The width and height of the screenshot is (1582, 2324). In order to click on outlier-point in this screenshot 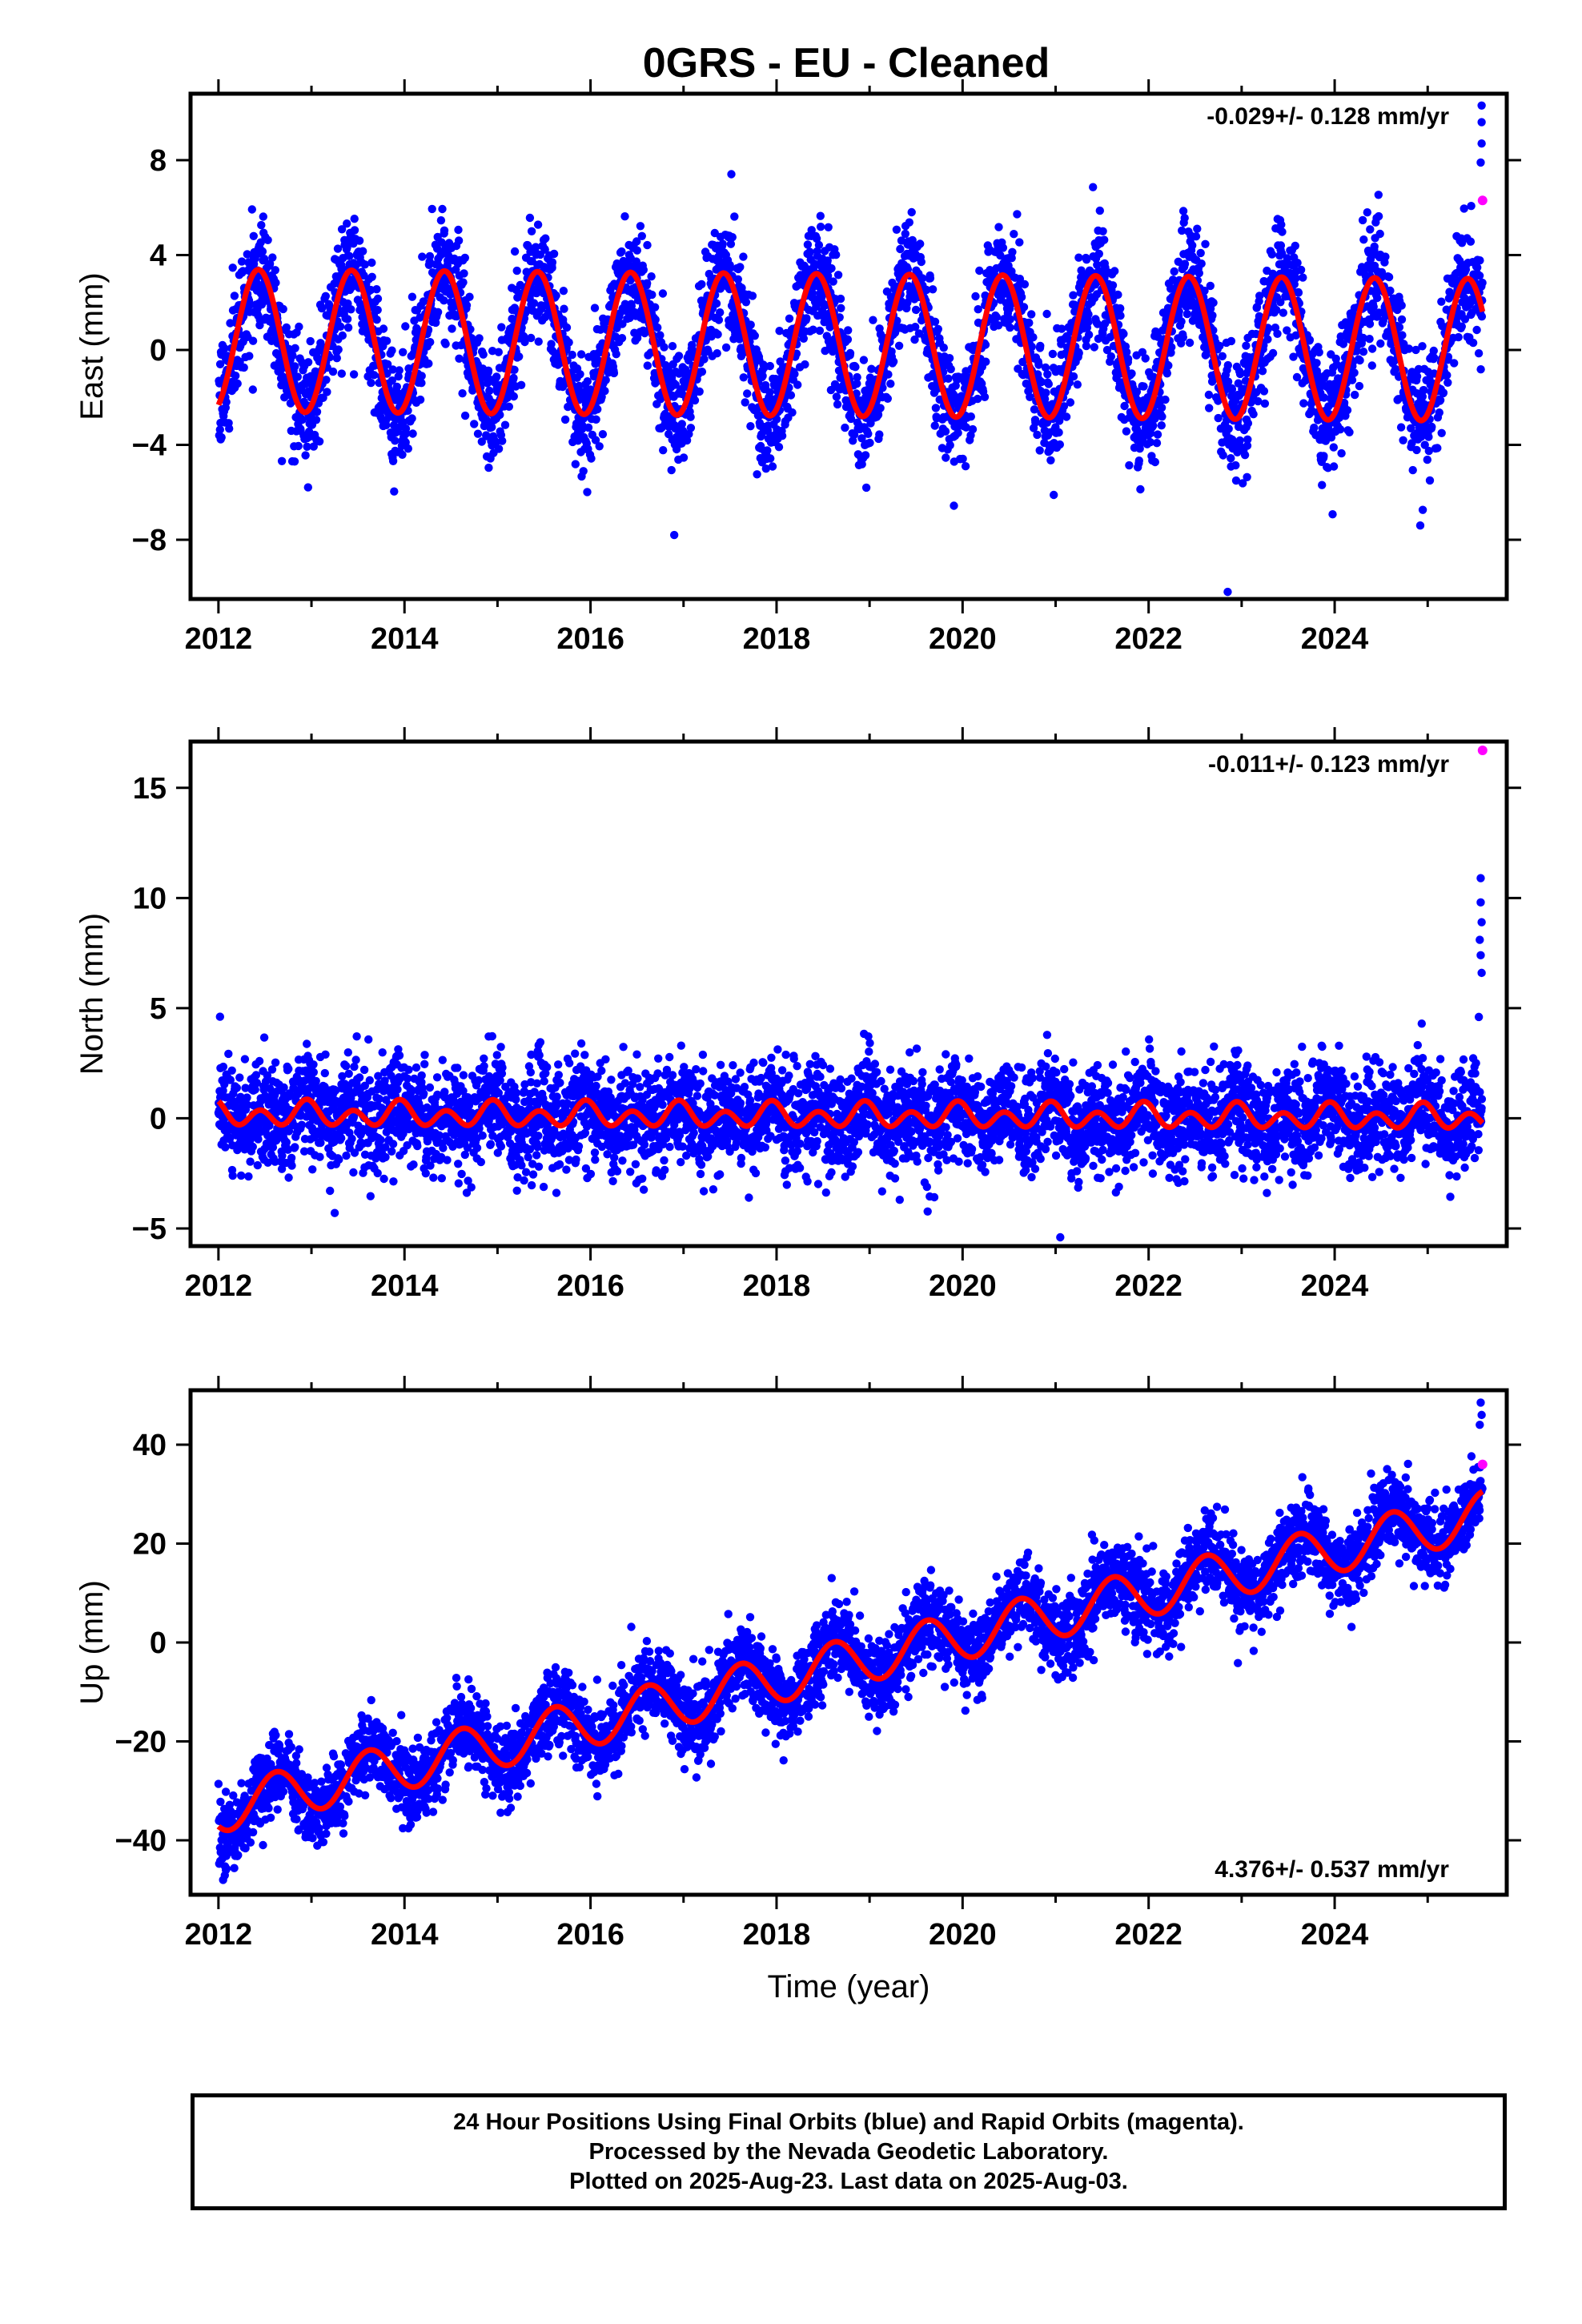, I will do `click(1481, 123)`.